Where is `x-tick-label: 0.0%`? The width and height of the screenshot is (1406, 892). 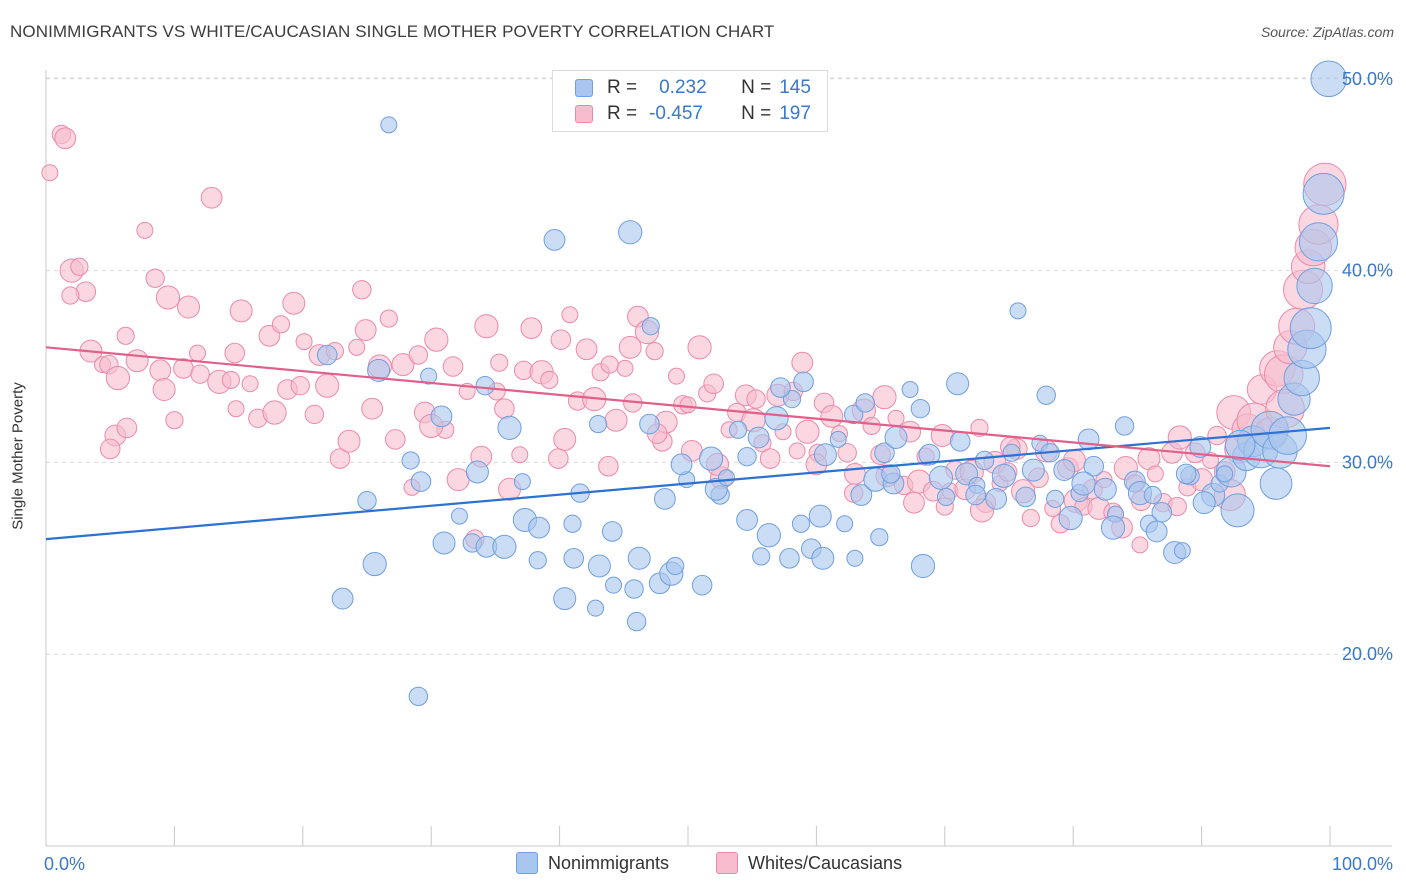 x-tick-label: 0.0% is located at coordinates (64, 864).